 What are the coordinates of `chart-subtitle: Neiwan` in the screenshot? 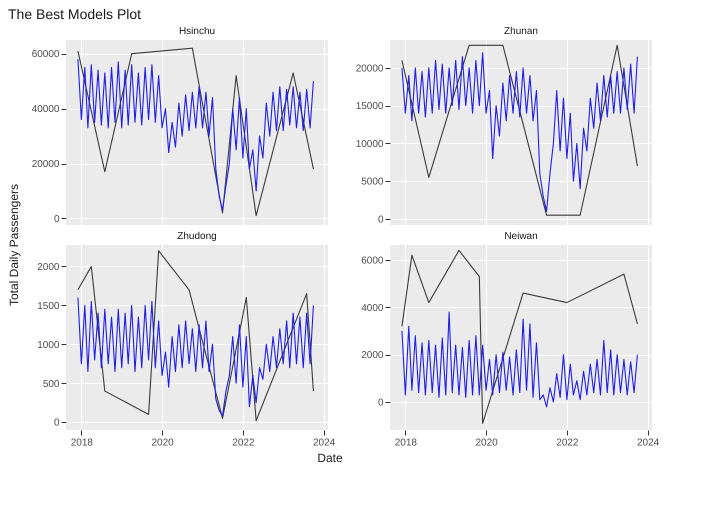 It's located at (521, 236).